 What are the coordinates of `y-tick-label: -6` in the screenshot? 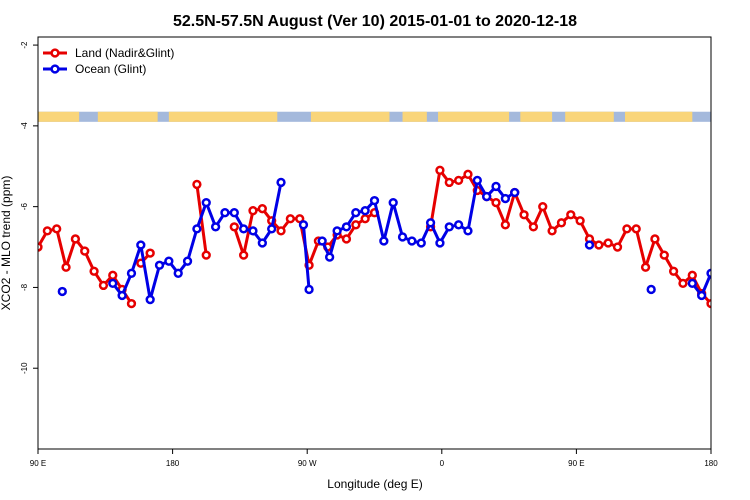 It's located at (24, 207).